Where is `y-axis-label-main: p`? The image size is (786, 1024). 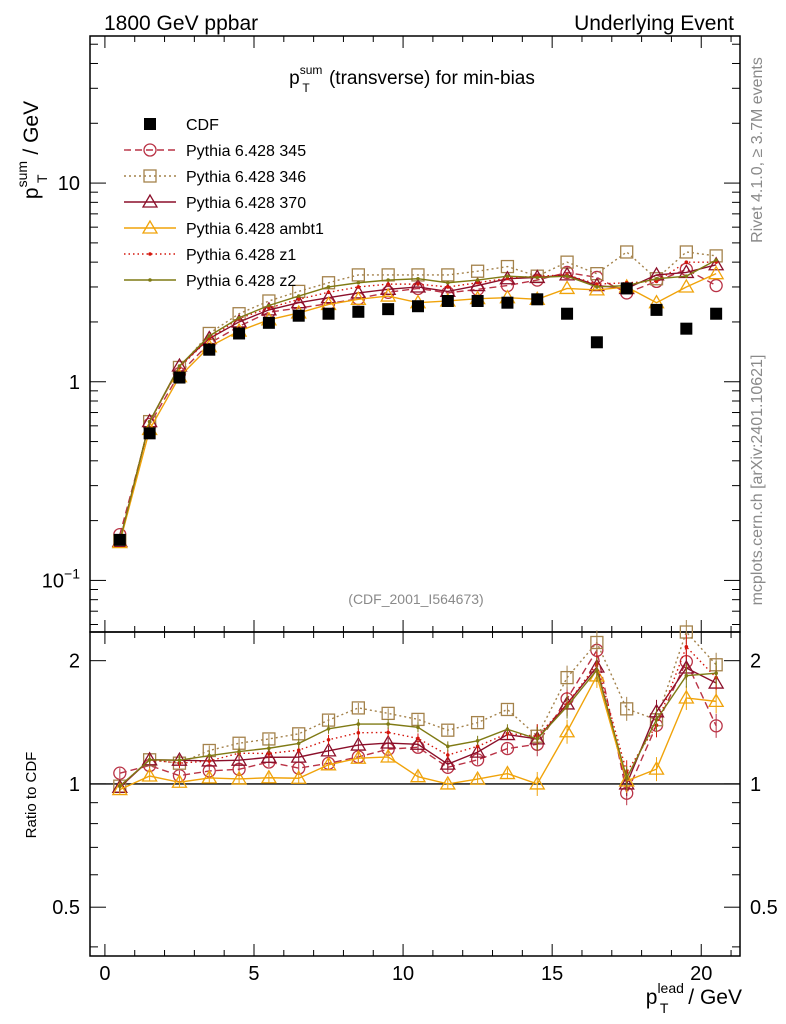
y-axis-label-main: p is located at coordinates (31, 193).